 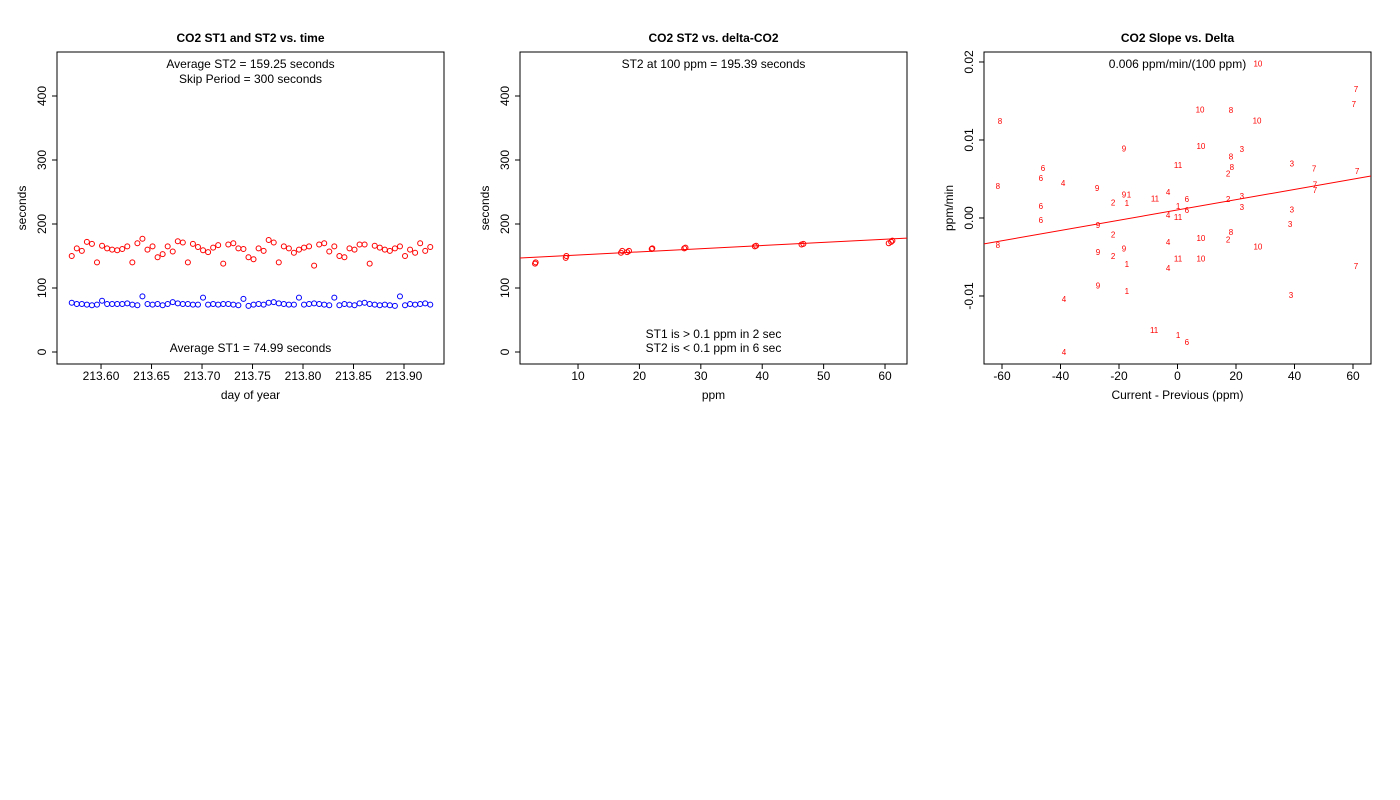 What do you see at coordinates (713, 395) in the screenshot?
I see `x-axis-label: ppm` at bounding box center [713, 395].